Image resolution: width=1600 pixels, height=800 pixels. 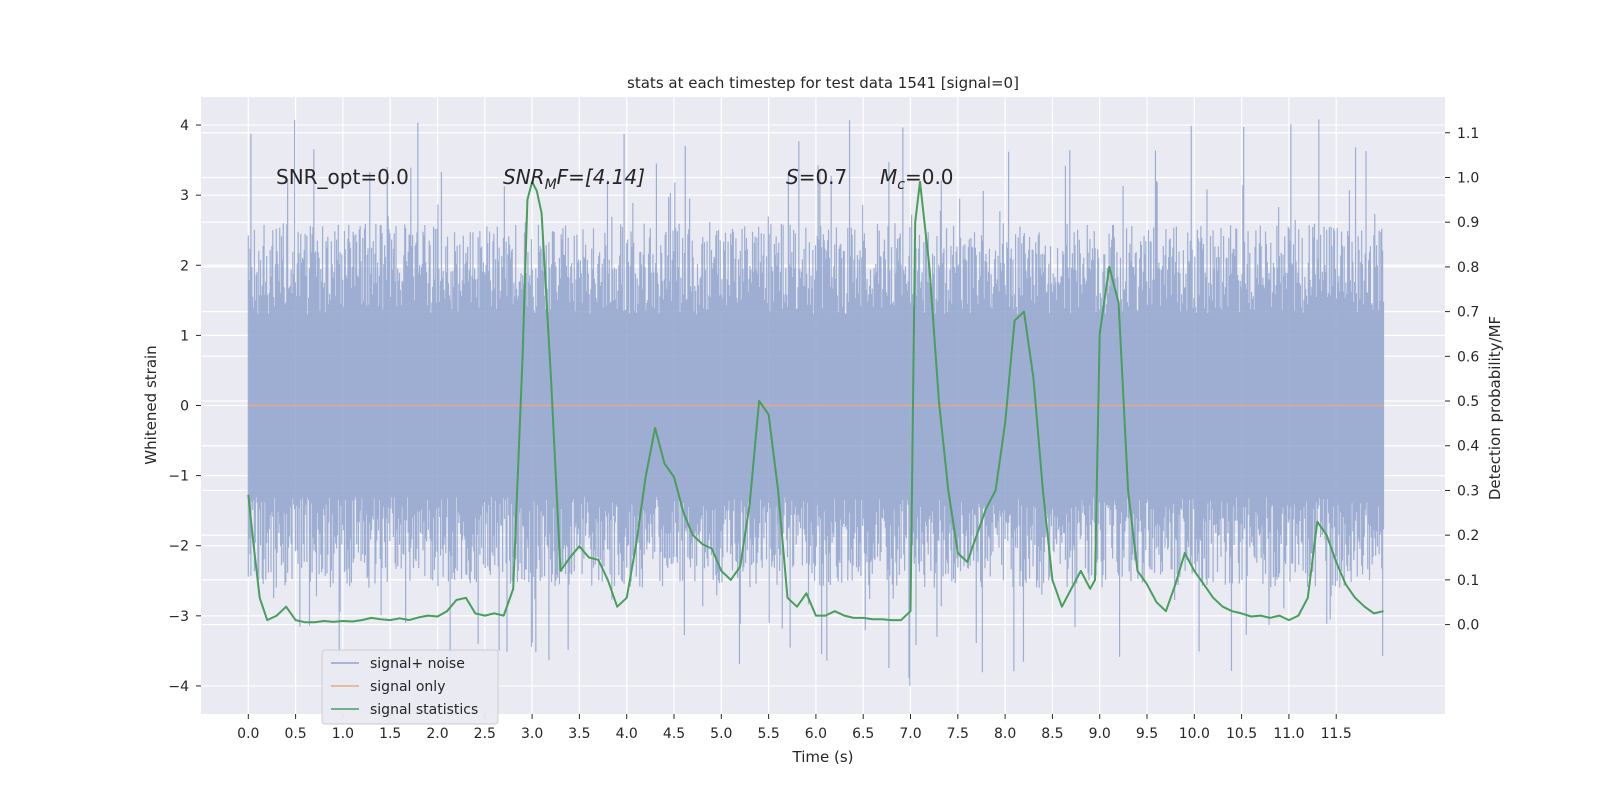 I want to click on x-tick-label: 0.0, so click(x=248, y=734).